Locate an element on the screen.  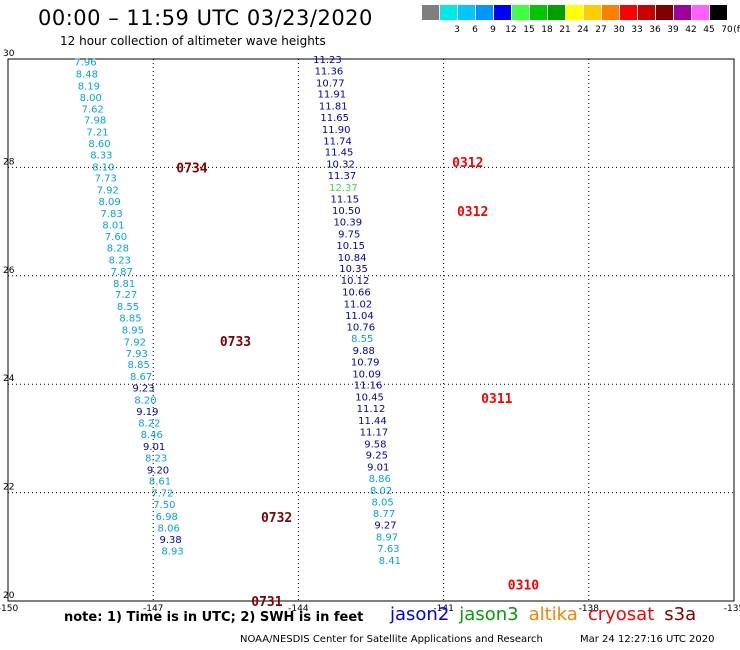
wave-height-value: 12.37 is located at coordinates (343, 188).